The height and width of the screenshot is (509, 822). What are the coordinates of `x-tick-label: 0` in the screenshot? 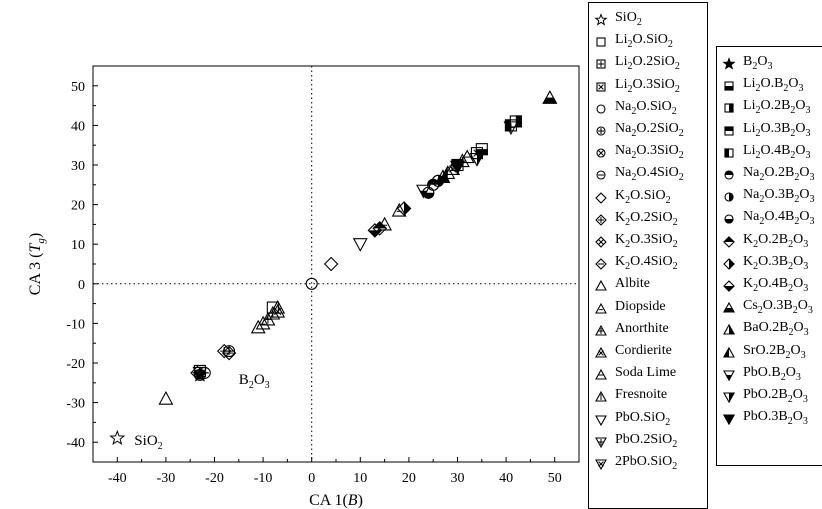 It's located at (311, 478).